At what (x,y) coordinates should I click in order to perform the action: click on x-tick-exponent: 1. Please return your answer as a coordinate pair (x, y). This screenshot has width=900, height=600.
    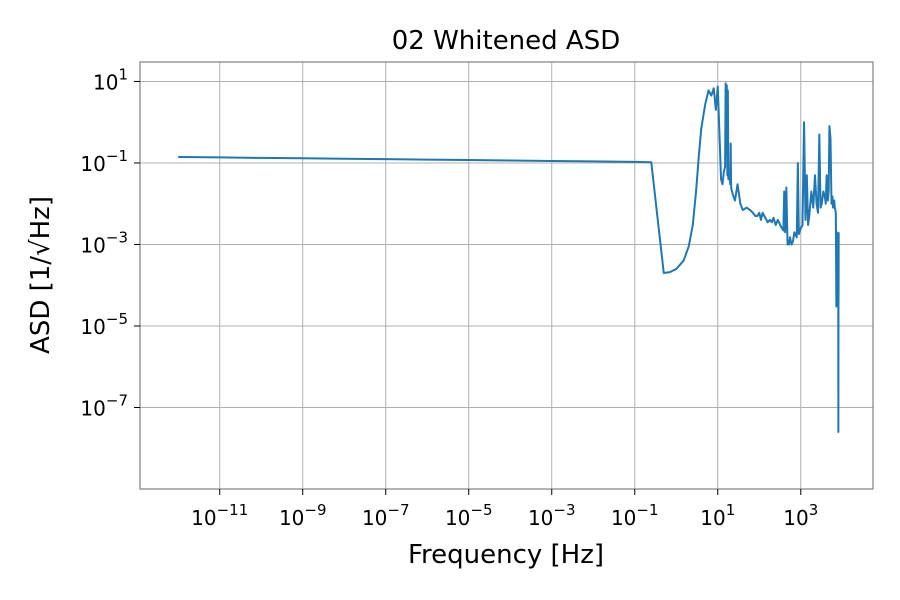
    Looking at the image, I should click on (731, 510).